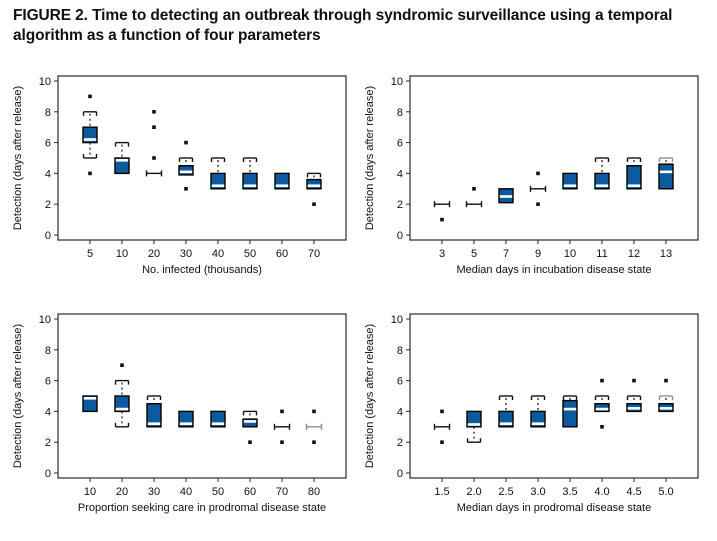 The height and width of the screenshot is (541, 717). What do you see at coordinates (202, 270) in the screenshot?
I see `x-axis-title: No. infected (thousands)` at bounding box center [202, 270].